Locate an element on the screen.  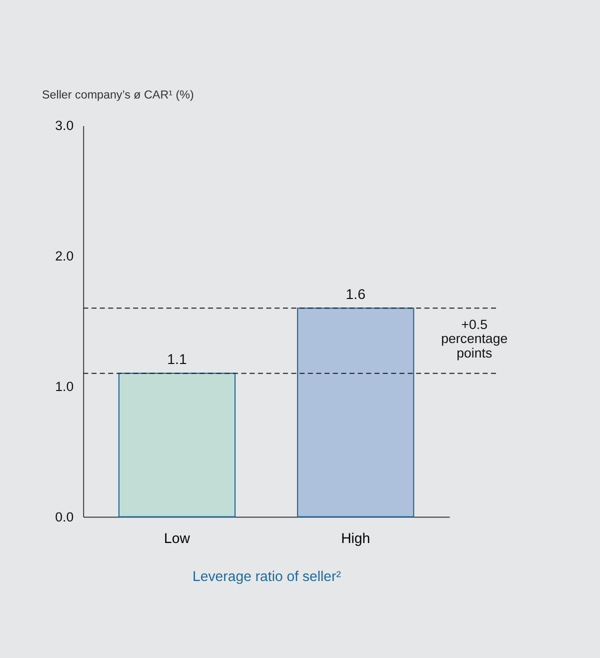
x-axis-title: Leverage ratio of seller² is located at coordinates (267, 576).